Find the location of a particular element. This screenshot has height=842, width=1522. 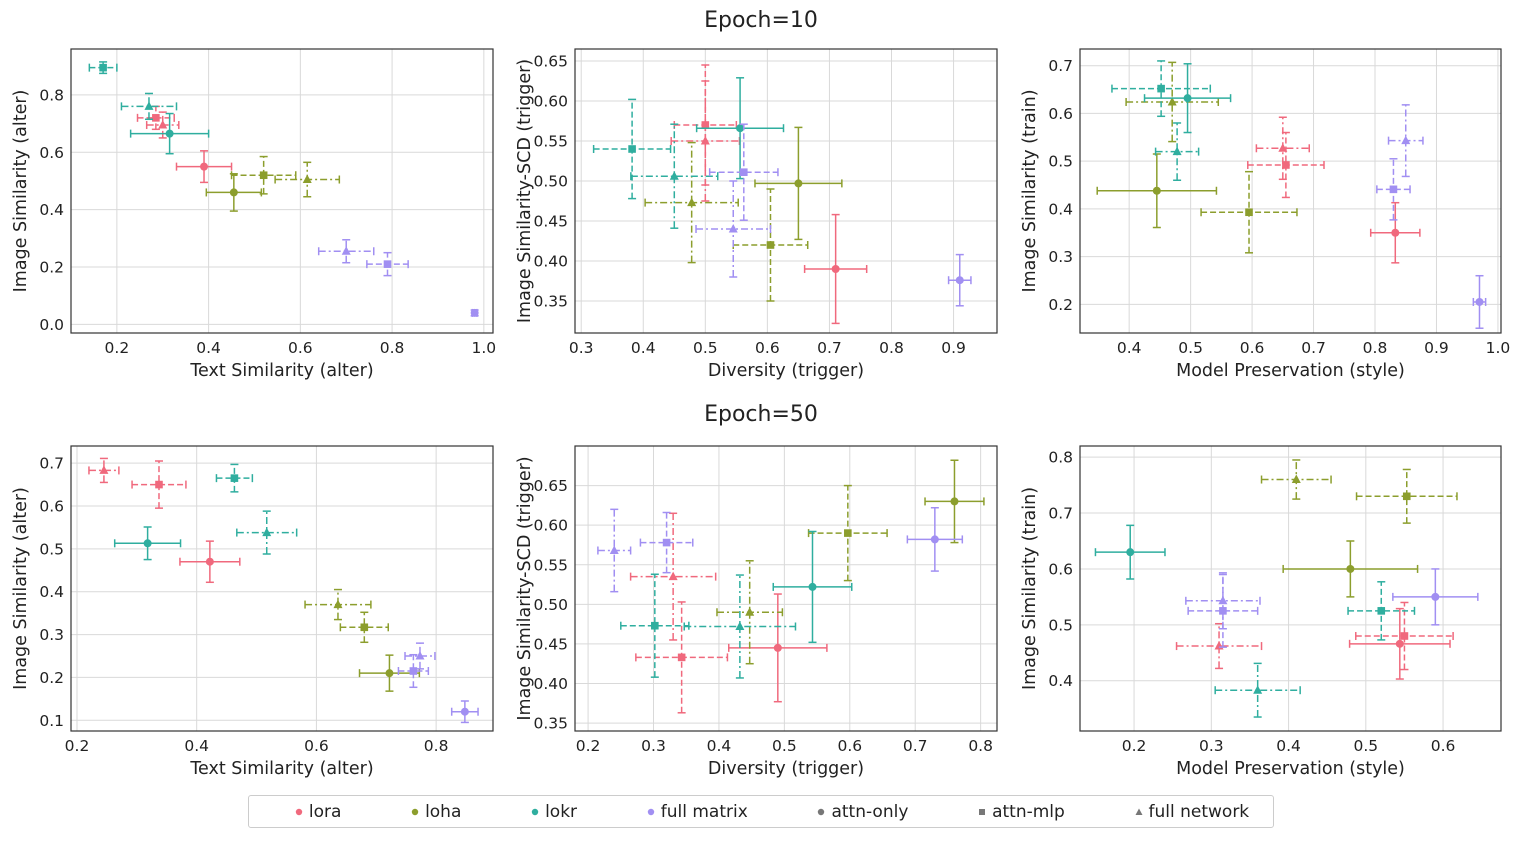

y-tick-label: 0.35 is located at coordinates (550, 724).